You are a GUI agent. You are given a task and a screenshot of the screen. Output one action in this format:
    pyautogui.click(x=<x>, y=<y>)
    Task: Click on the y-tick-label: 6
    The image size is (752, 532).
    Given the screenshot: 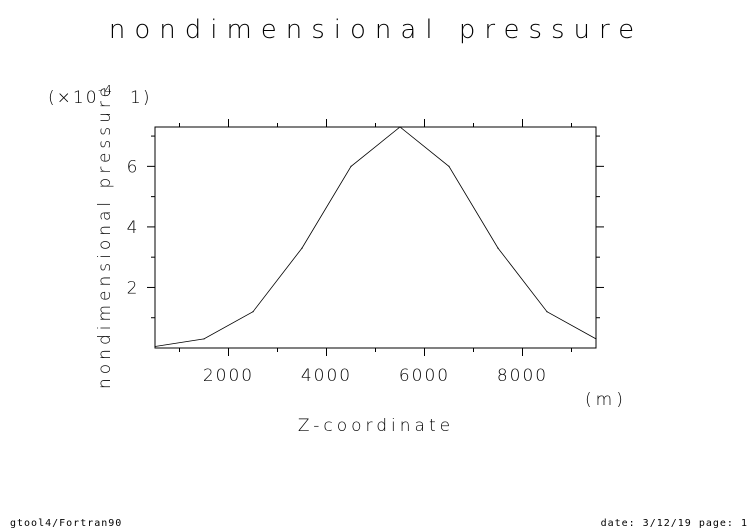 What is the action you would take?
    pyautogui.click(x=133, y=167)
    